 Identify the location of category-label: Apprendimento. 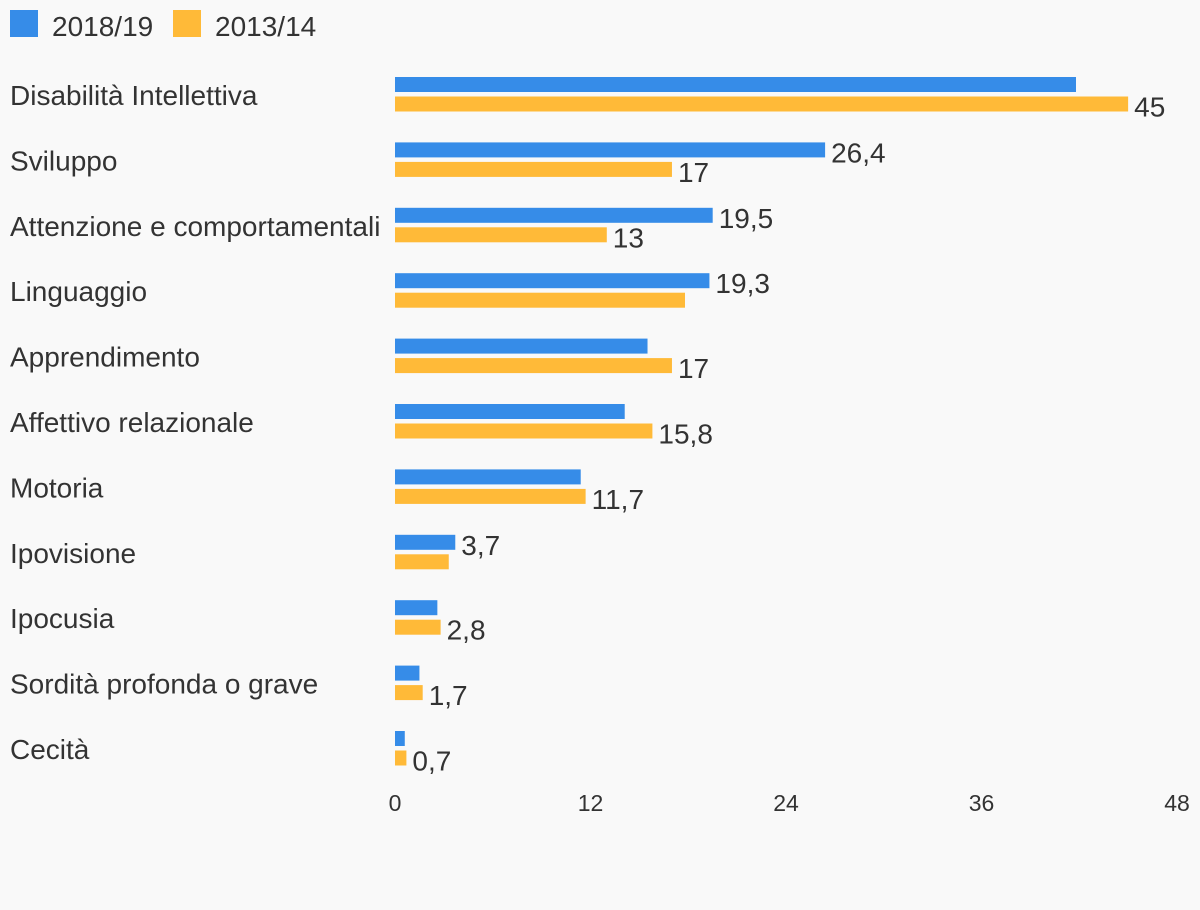
(105, 357).